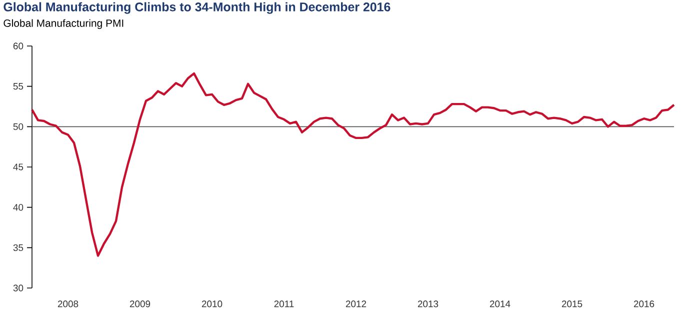  Describe the element at coordinates (18, 126) in the screenshot. I see `y-tick-label: 50` at that location.